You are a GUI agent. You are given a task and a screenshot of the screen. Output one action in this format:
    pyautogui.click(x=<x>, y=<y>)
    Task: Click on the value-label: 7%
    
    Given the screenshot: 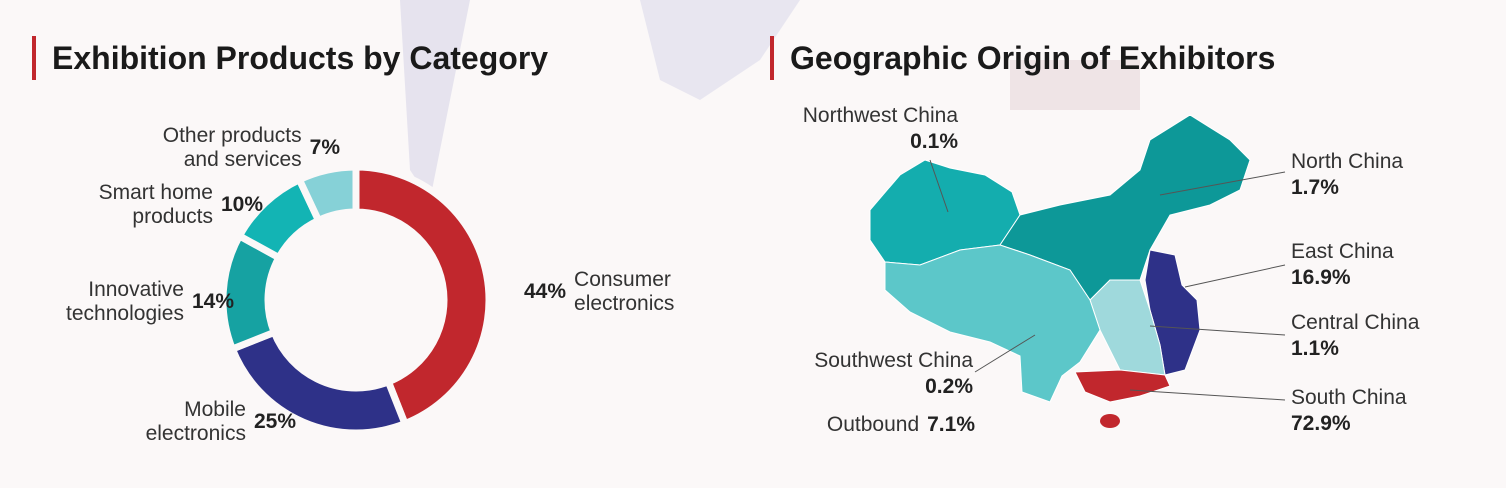 What is the action you would take?
    pyautogui.click(x=324, y=147)
    